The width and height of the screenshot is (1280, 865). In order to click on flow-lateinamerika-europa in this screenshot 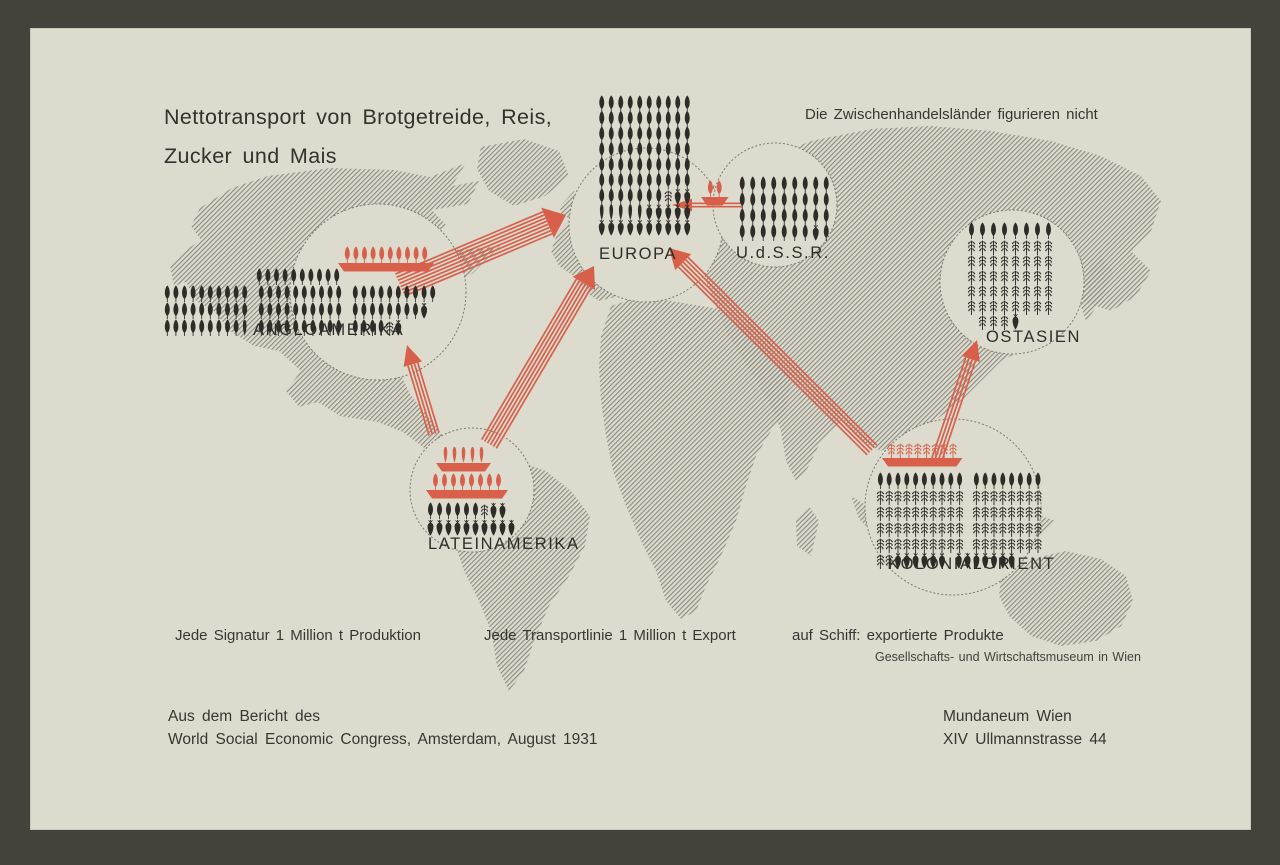, I will do `click(538, 357)`.